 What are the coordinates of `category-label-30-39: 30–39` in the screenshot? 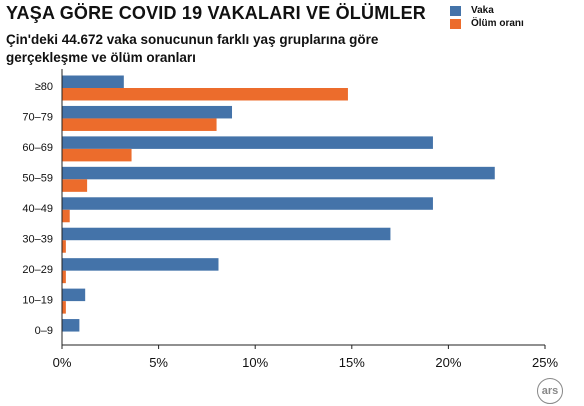 It's located at (37, 239).